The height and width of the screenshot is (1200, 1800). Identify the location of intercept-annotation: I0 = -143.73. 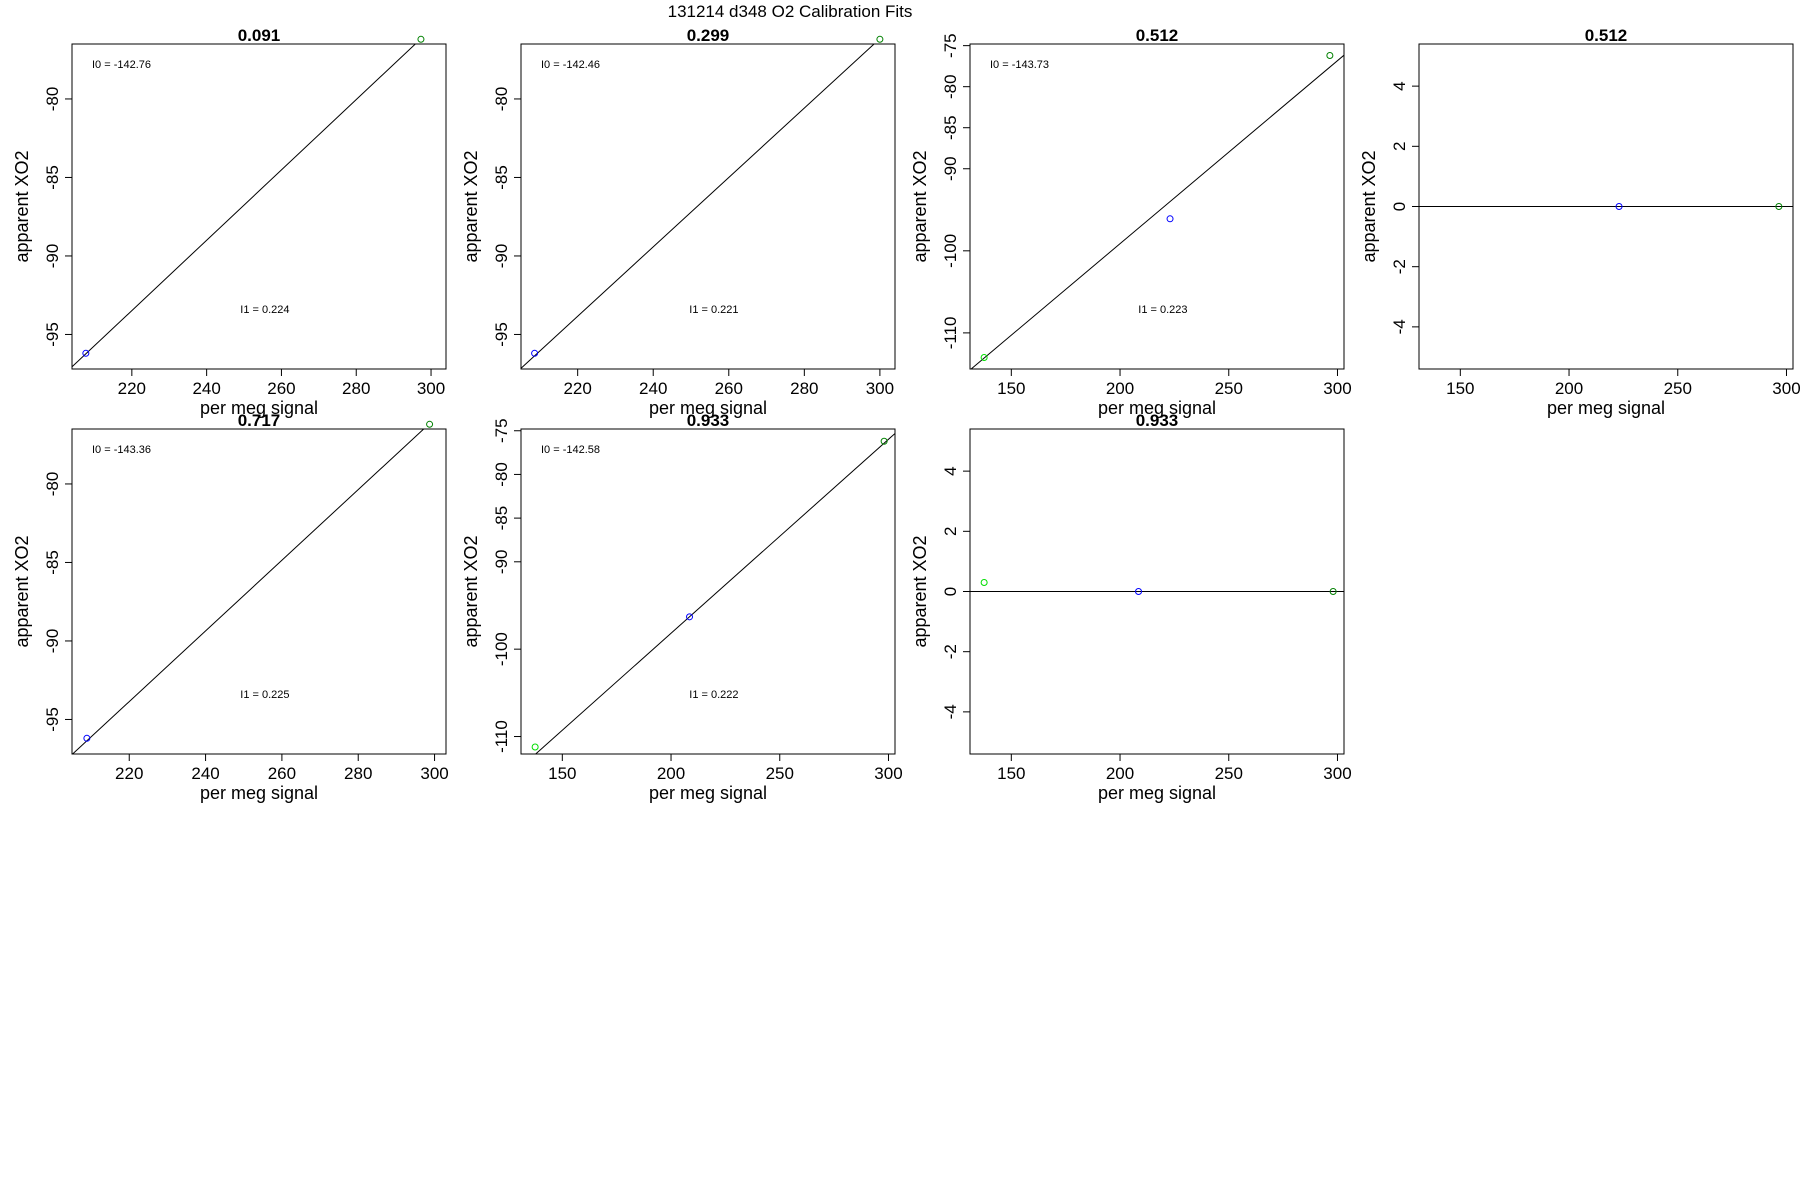
(1019, 65).